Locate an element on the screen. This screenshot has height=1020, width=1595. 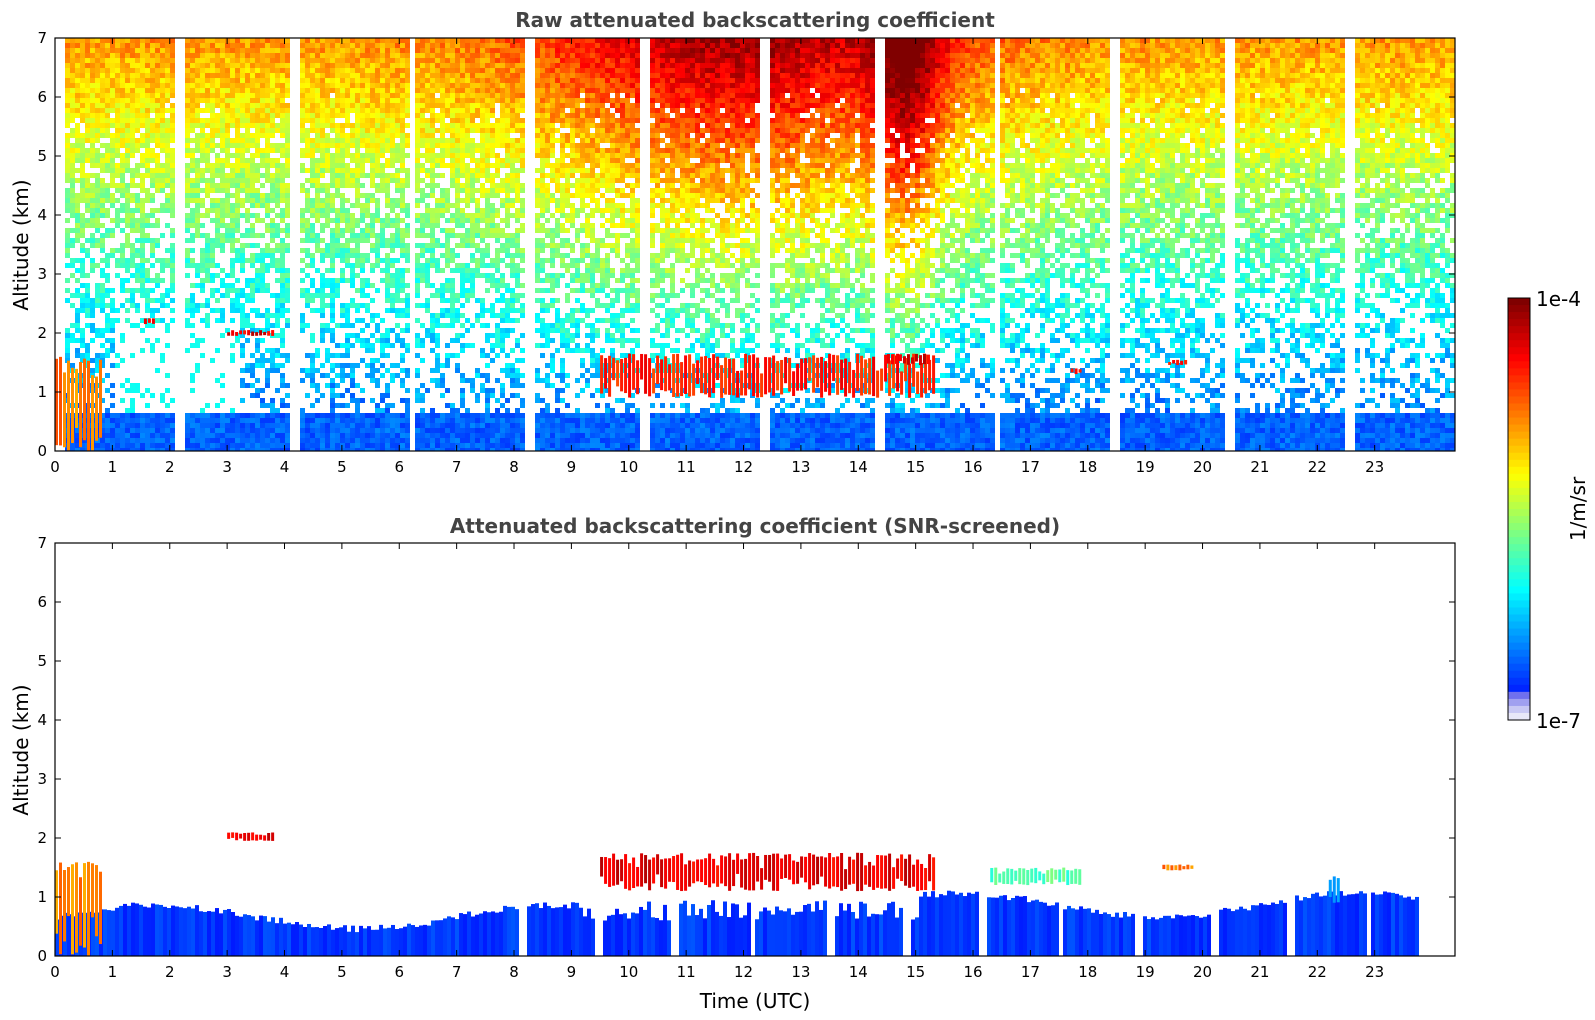
colorbar: 1e-4 1e-7 1/m/sr is located at coordinates (1548, 510).